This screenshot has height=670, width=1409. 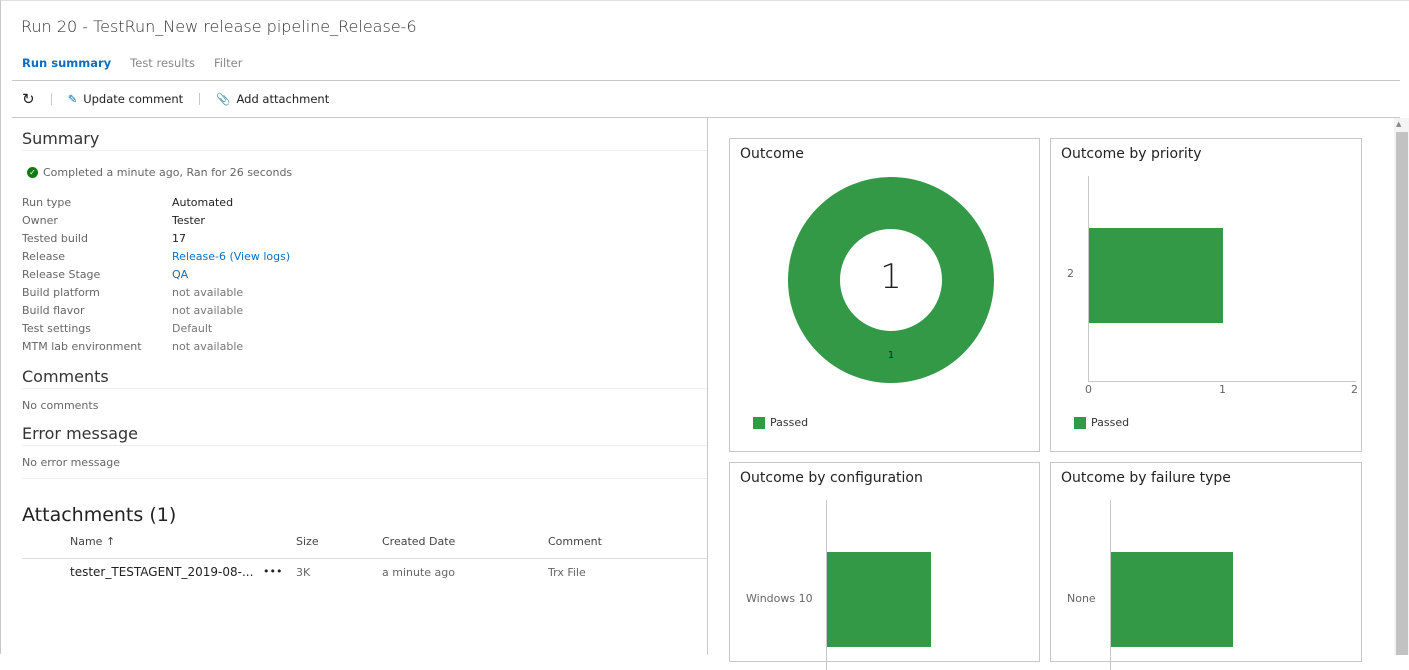 I want to click on tab-run-summary: Run summary, so click(x=67, y=63).